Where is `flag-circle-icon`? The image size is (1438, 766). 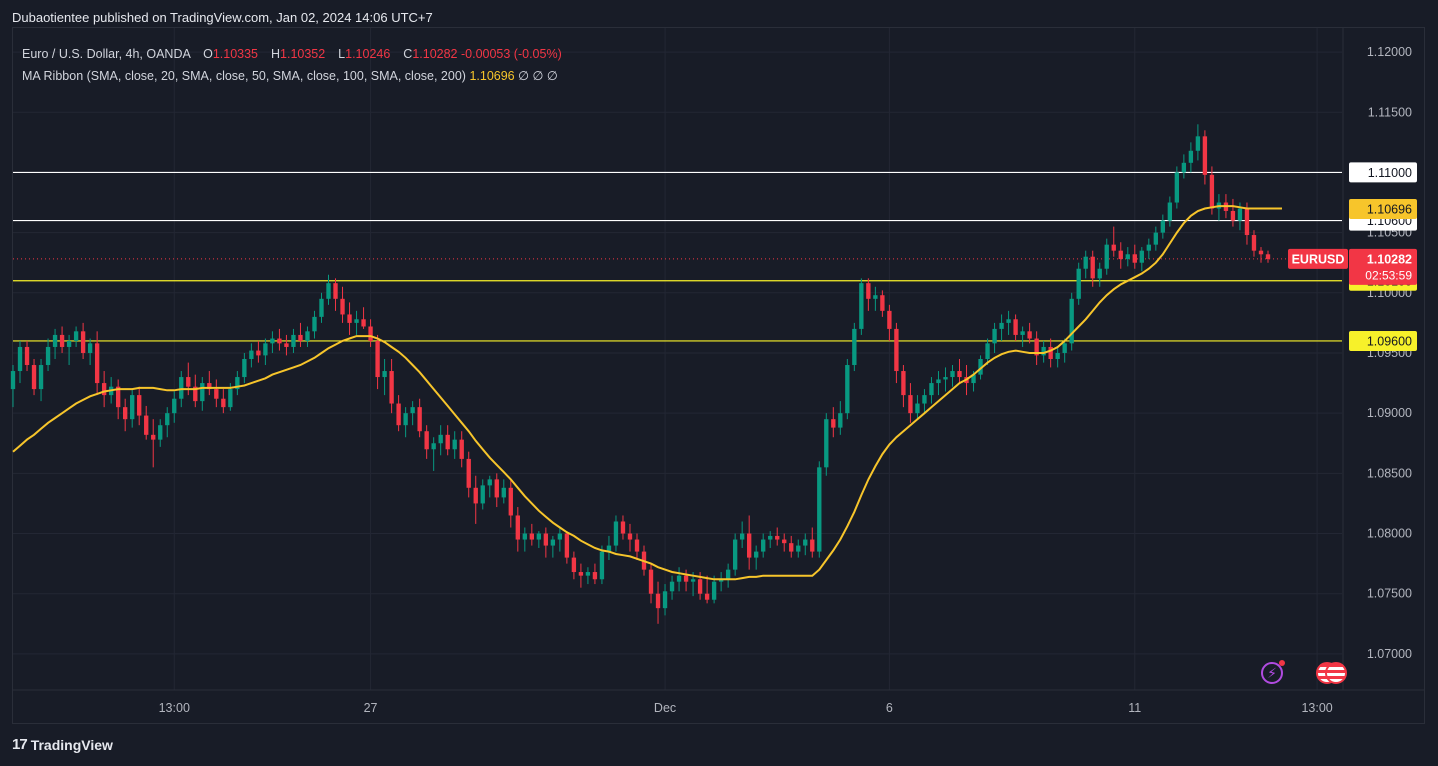 flag-circle-icon is located at coordinates (1336, 673).